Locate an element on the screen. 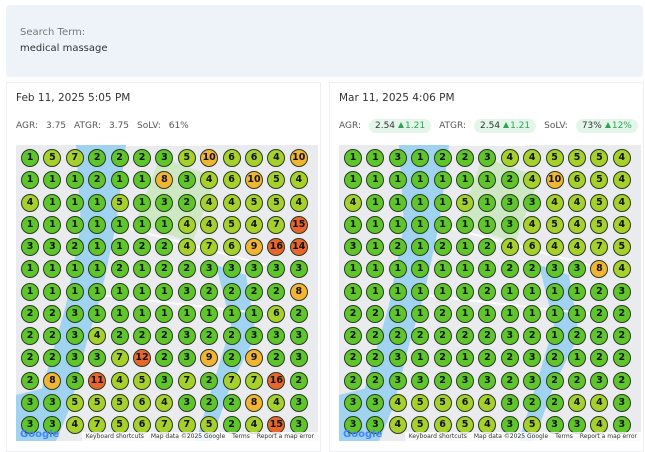 The height and width of the screenshot is (452, 645). metric-change-value: 1.21 is located at coordinates (415, 126).